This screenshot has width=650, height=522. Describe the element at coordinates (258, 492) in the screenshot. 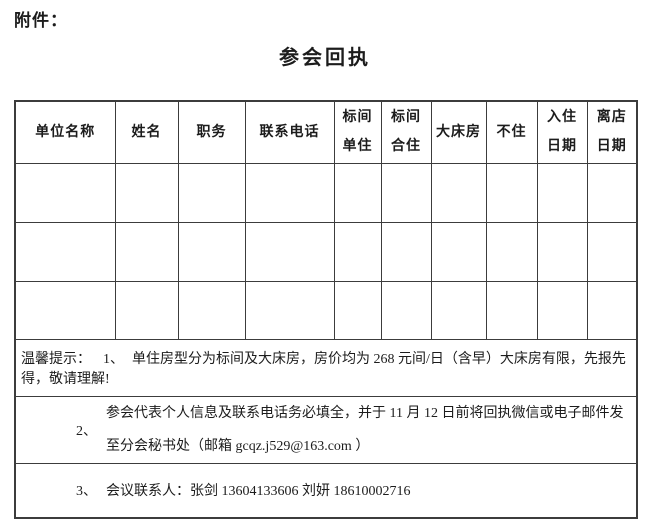

I see `note-3-text: 会议联系人：张剑 13604133606 刘妍 18610002716` at that location.